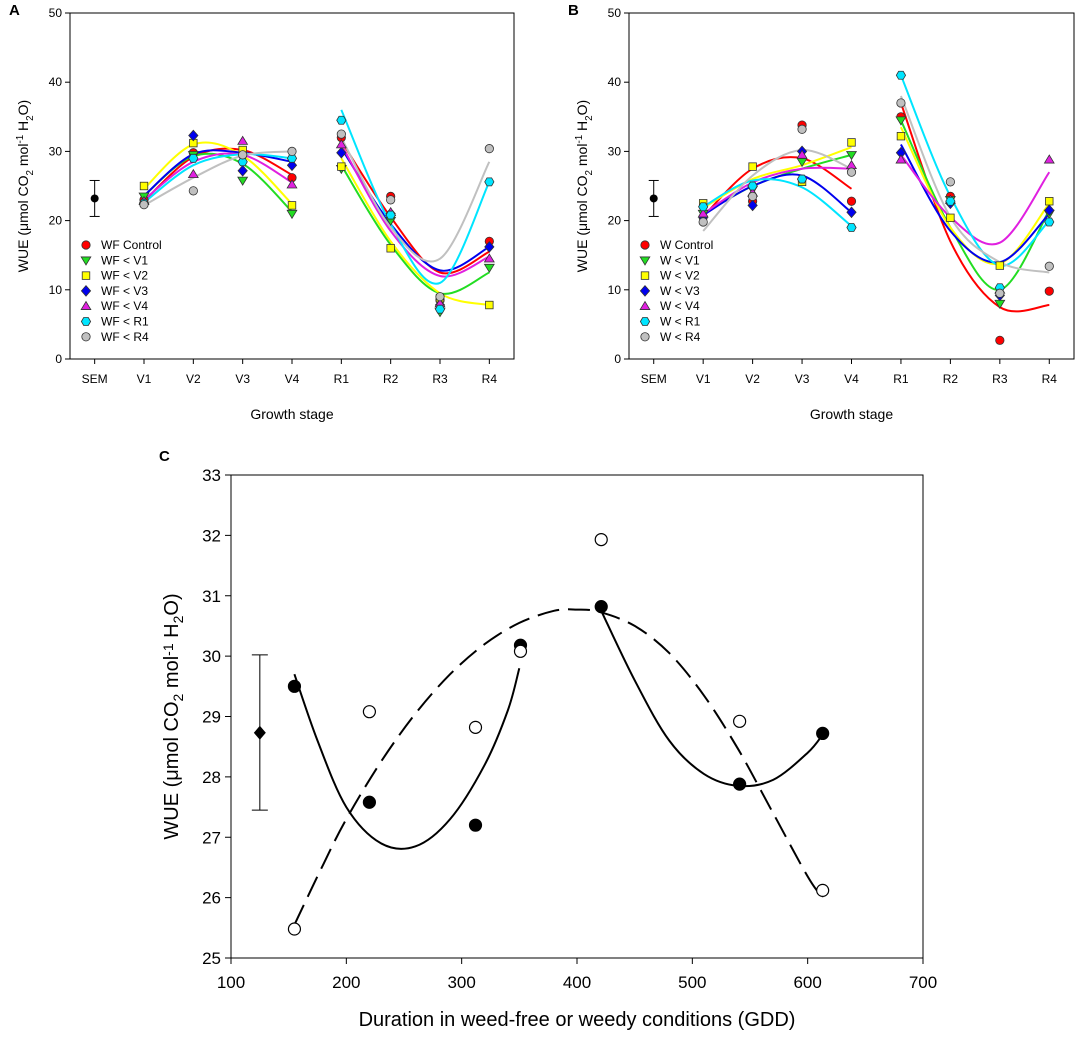 The width and height of the screenshot is (1084, 1042). I want to click on x-tick-label: R4, so click(1050, 379).